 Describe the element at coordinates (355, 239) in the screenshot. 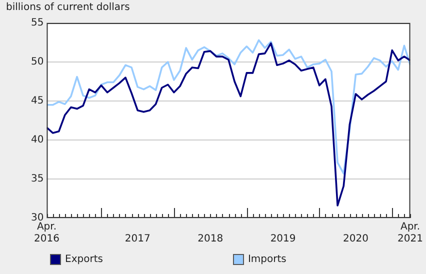

I see `x-tick-label: 2020` at that location.